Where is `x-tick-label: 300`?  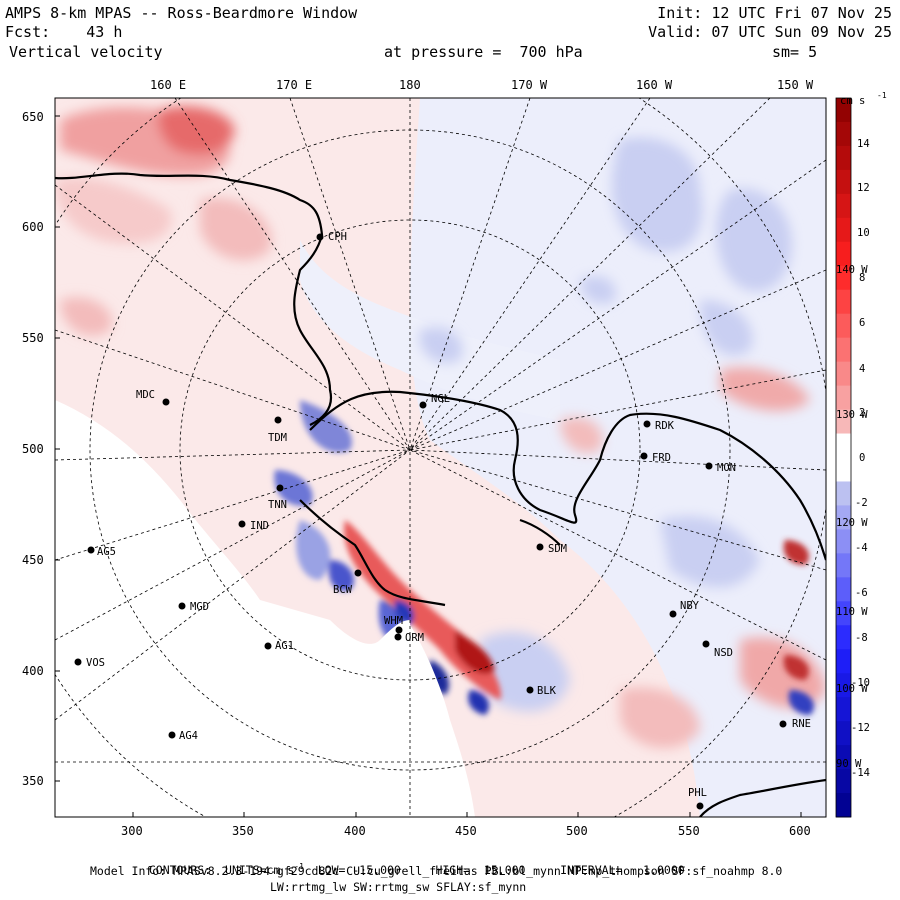
x-tick-label: 300 is located at coordinates (132, 831).